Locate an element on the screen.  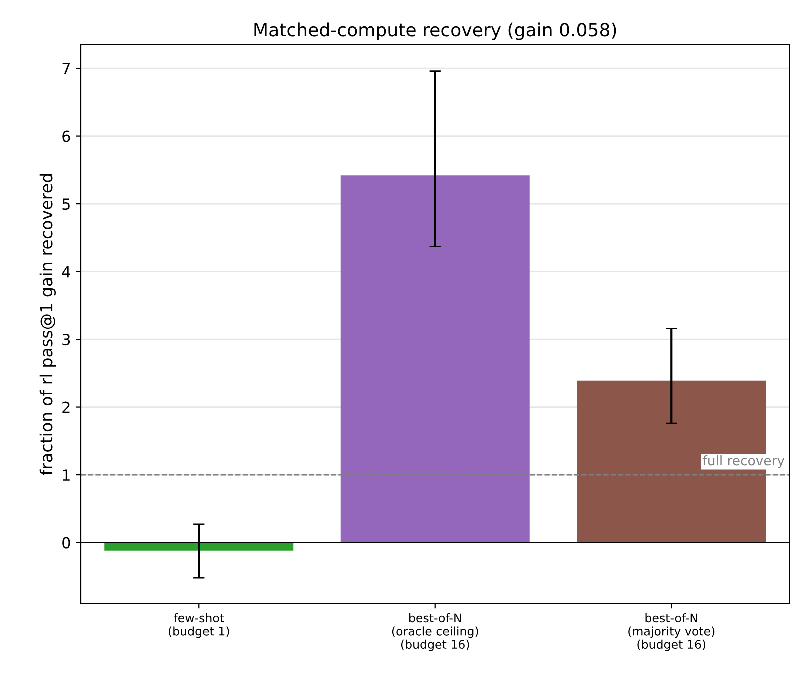
y-tick-label: 5 is located at coordinates (66, 204).